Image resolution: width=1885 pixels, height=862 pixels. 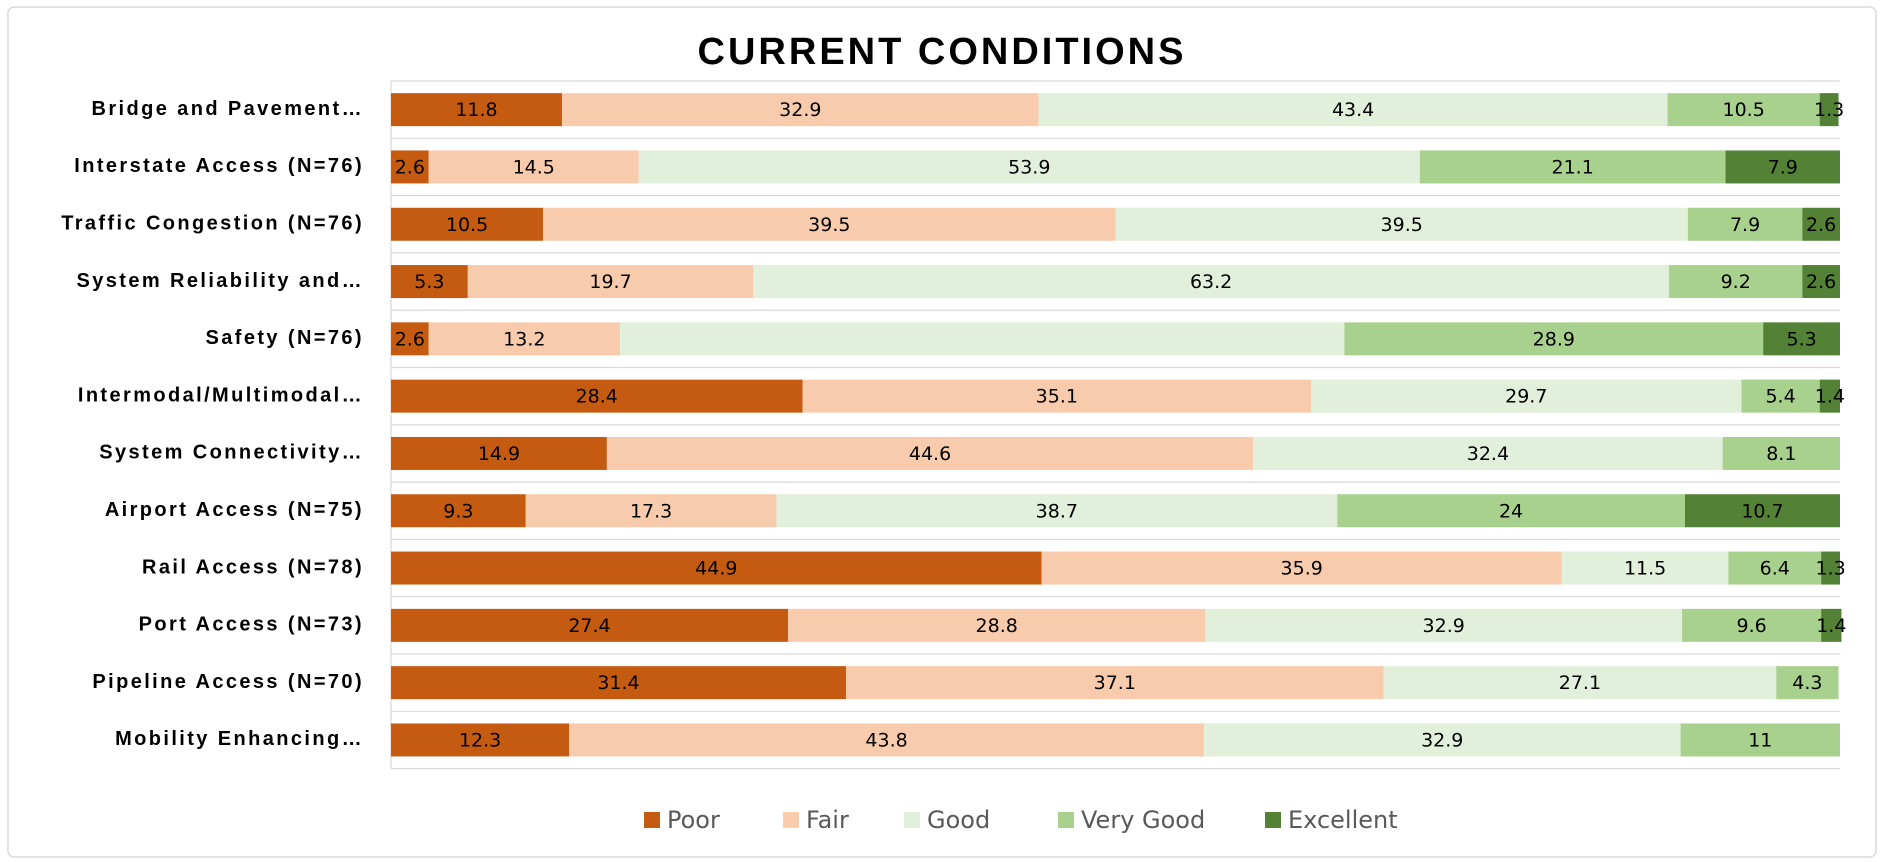 I want to click on data-label: 5.4, so click(x=1780, y=397).